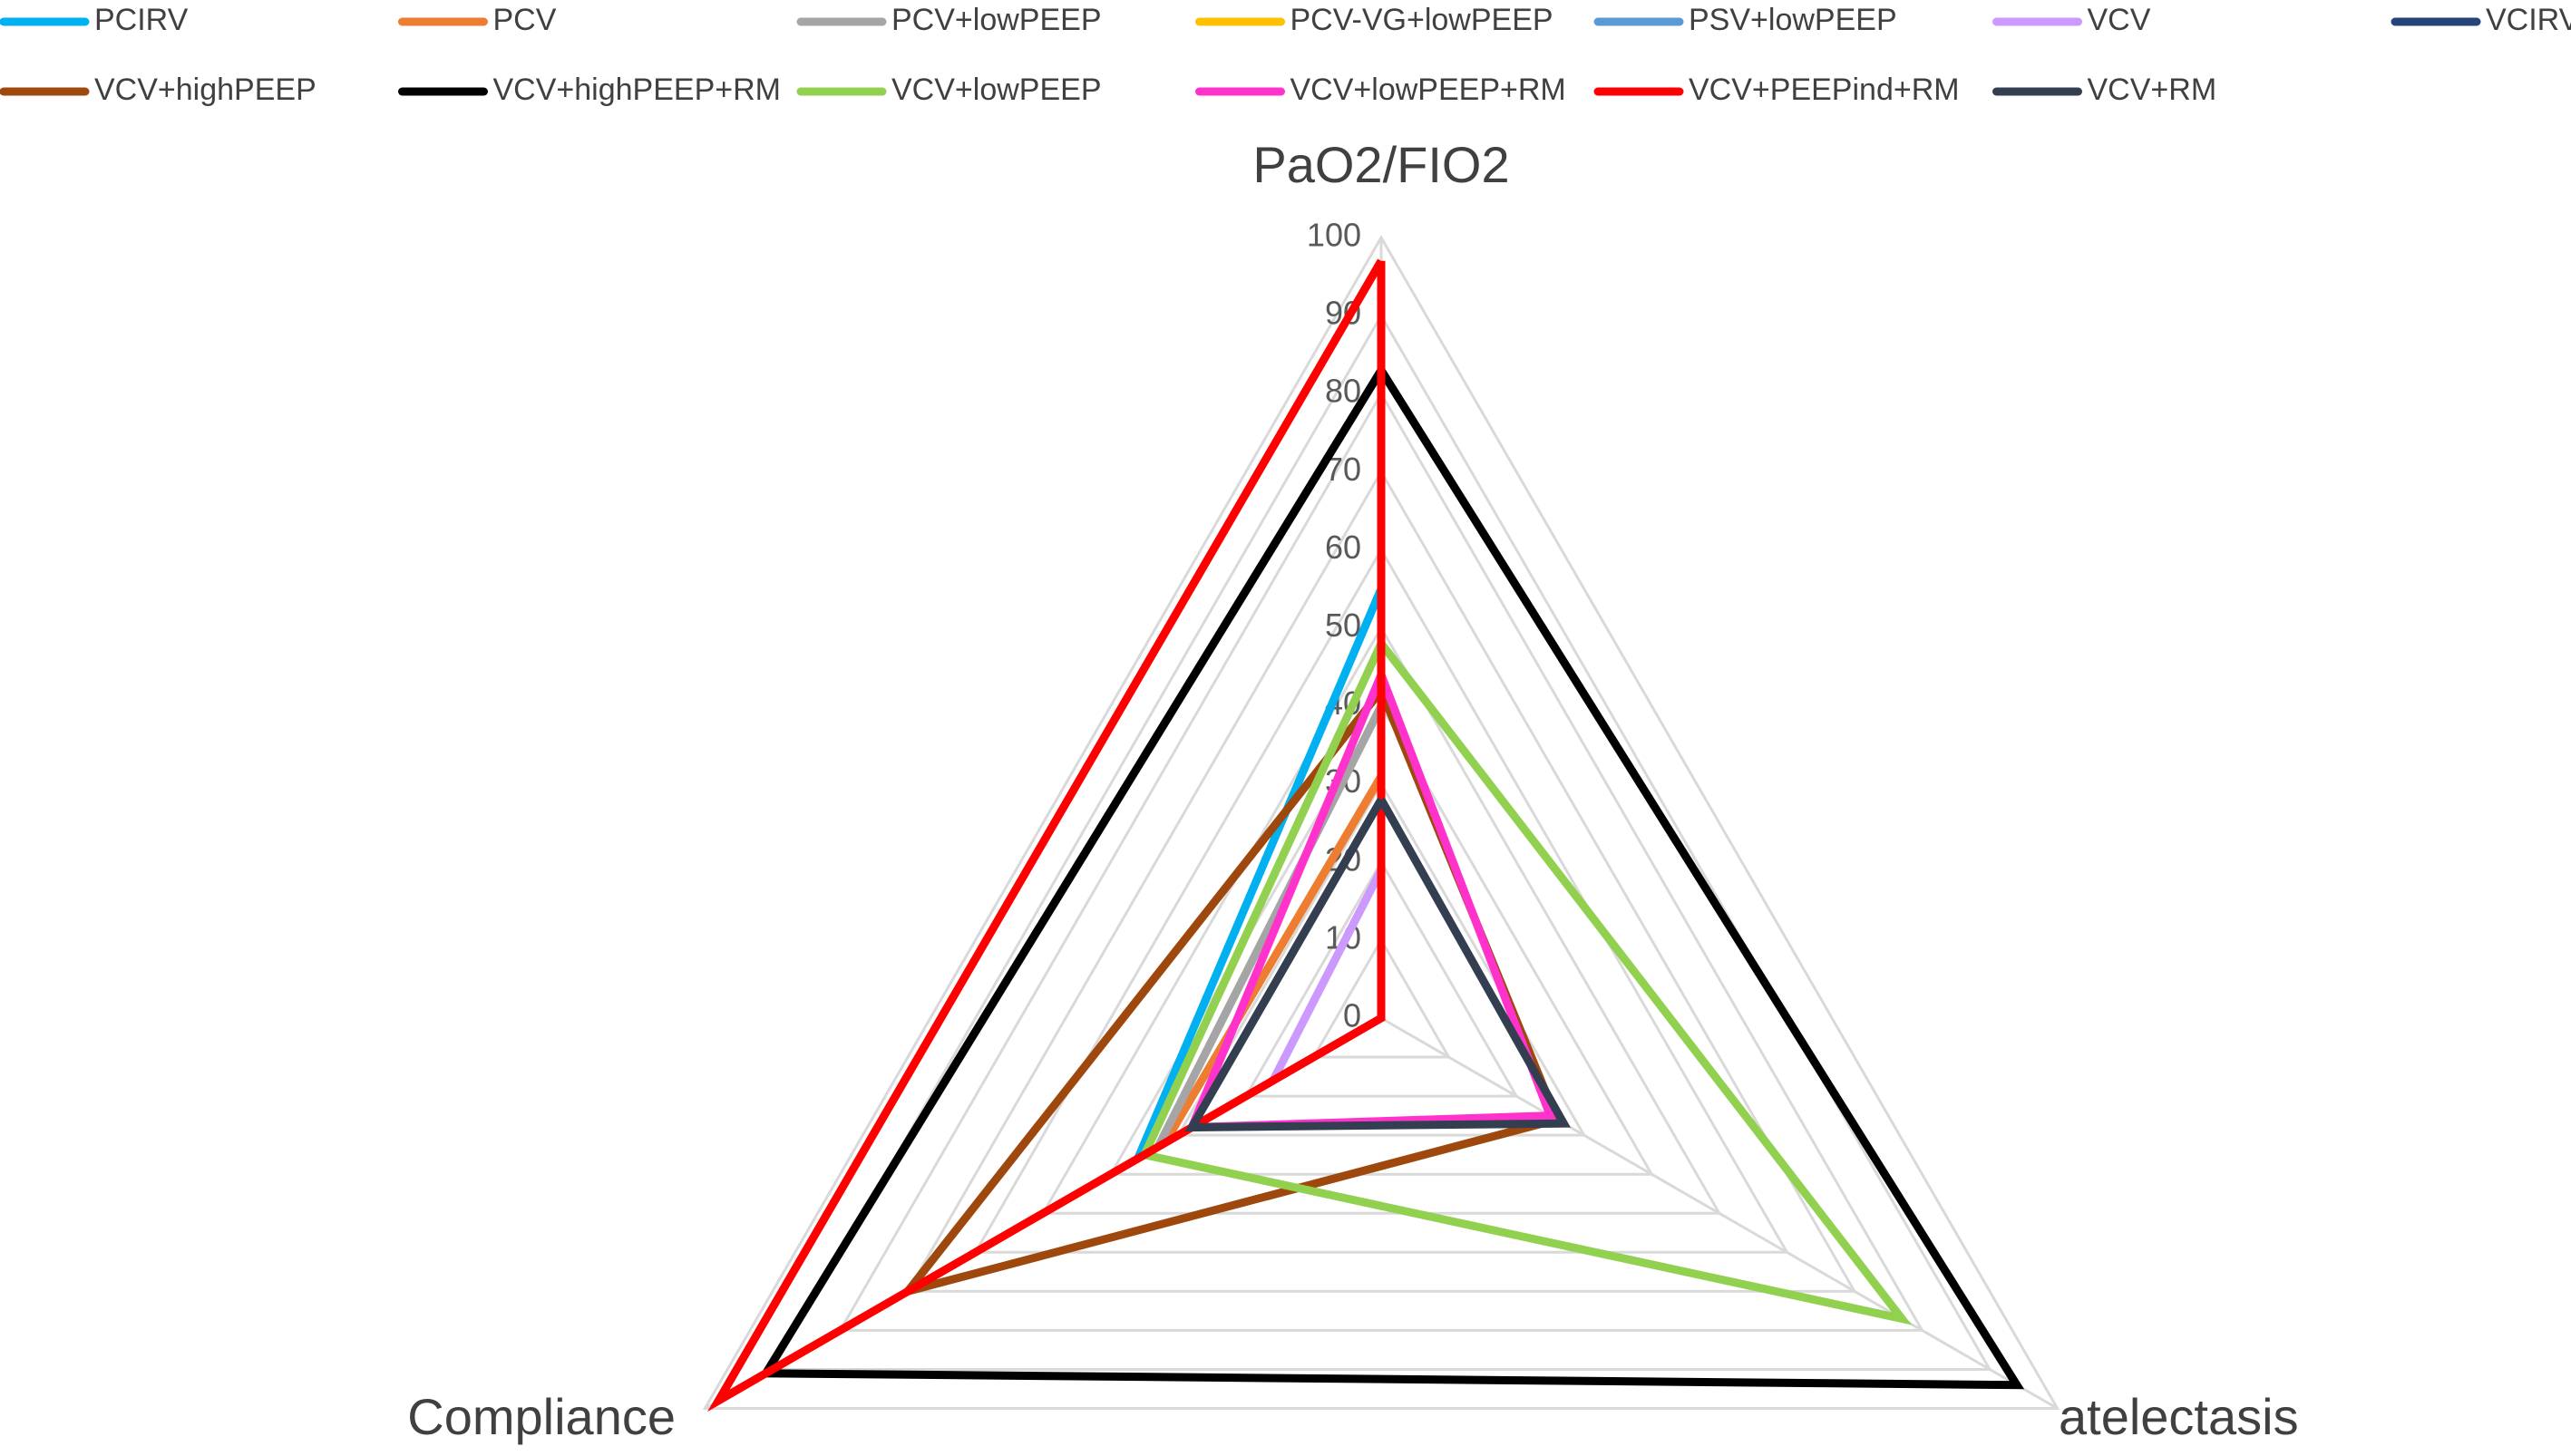  What do you see at coordinates (1343, 547) in the screenshot?
I see `tick-label: 60` at bounding box center [1343, 547].